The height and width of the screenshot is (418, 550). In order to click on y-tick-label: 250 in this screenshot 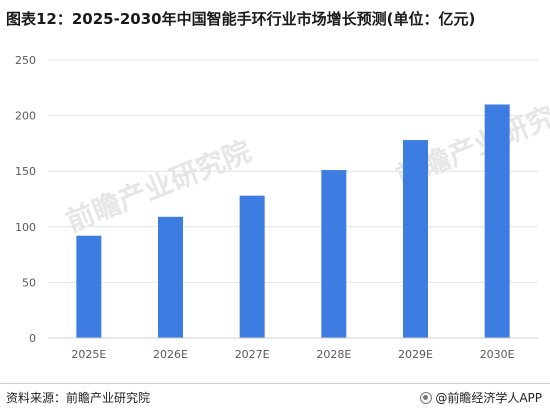, I will do `click(25, 60)`.